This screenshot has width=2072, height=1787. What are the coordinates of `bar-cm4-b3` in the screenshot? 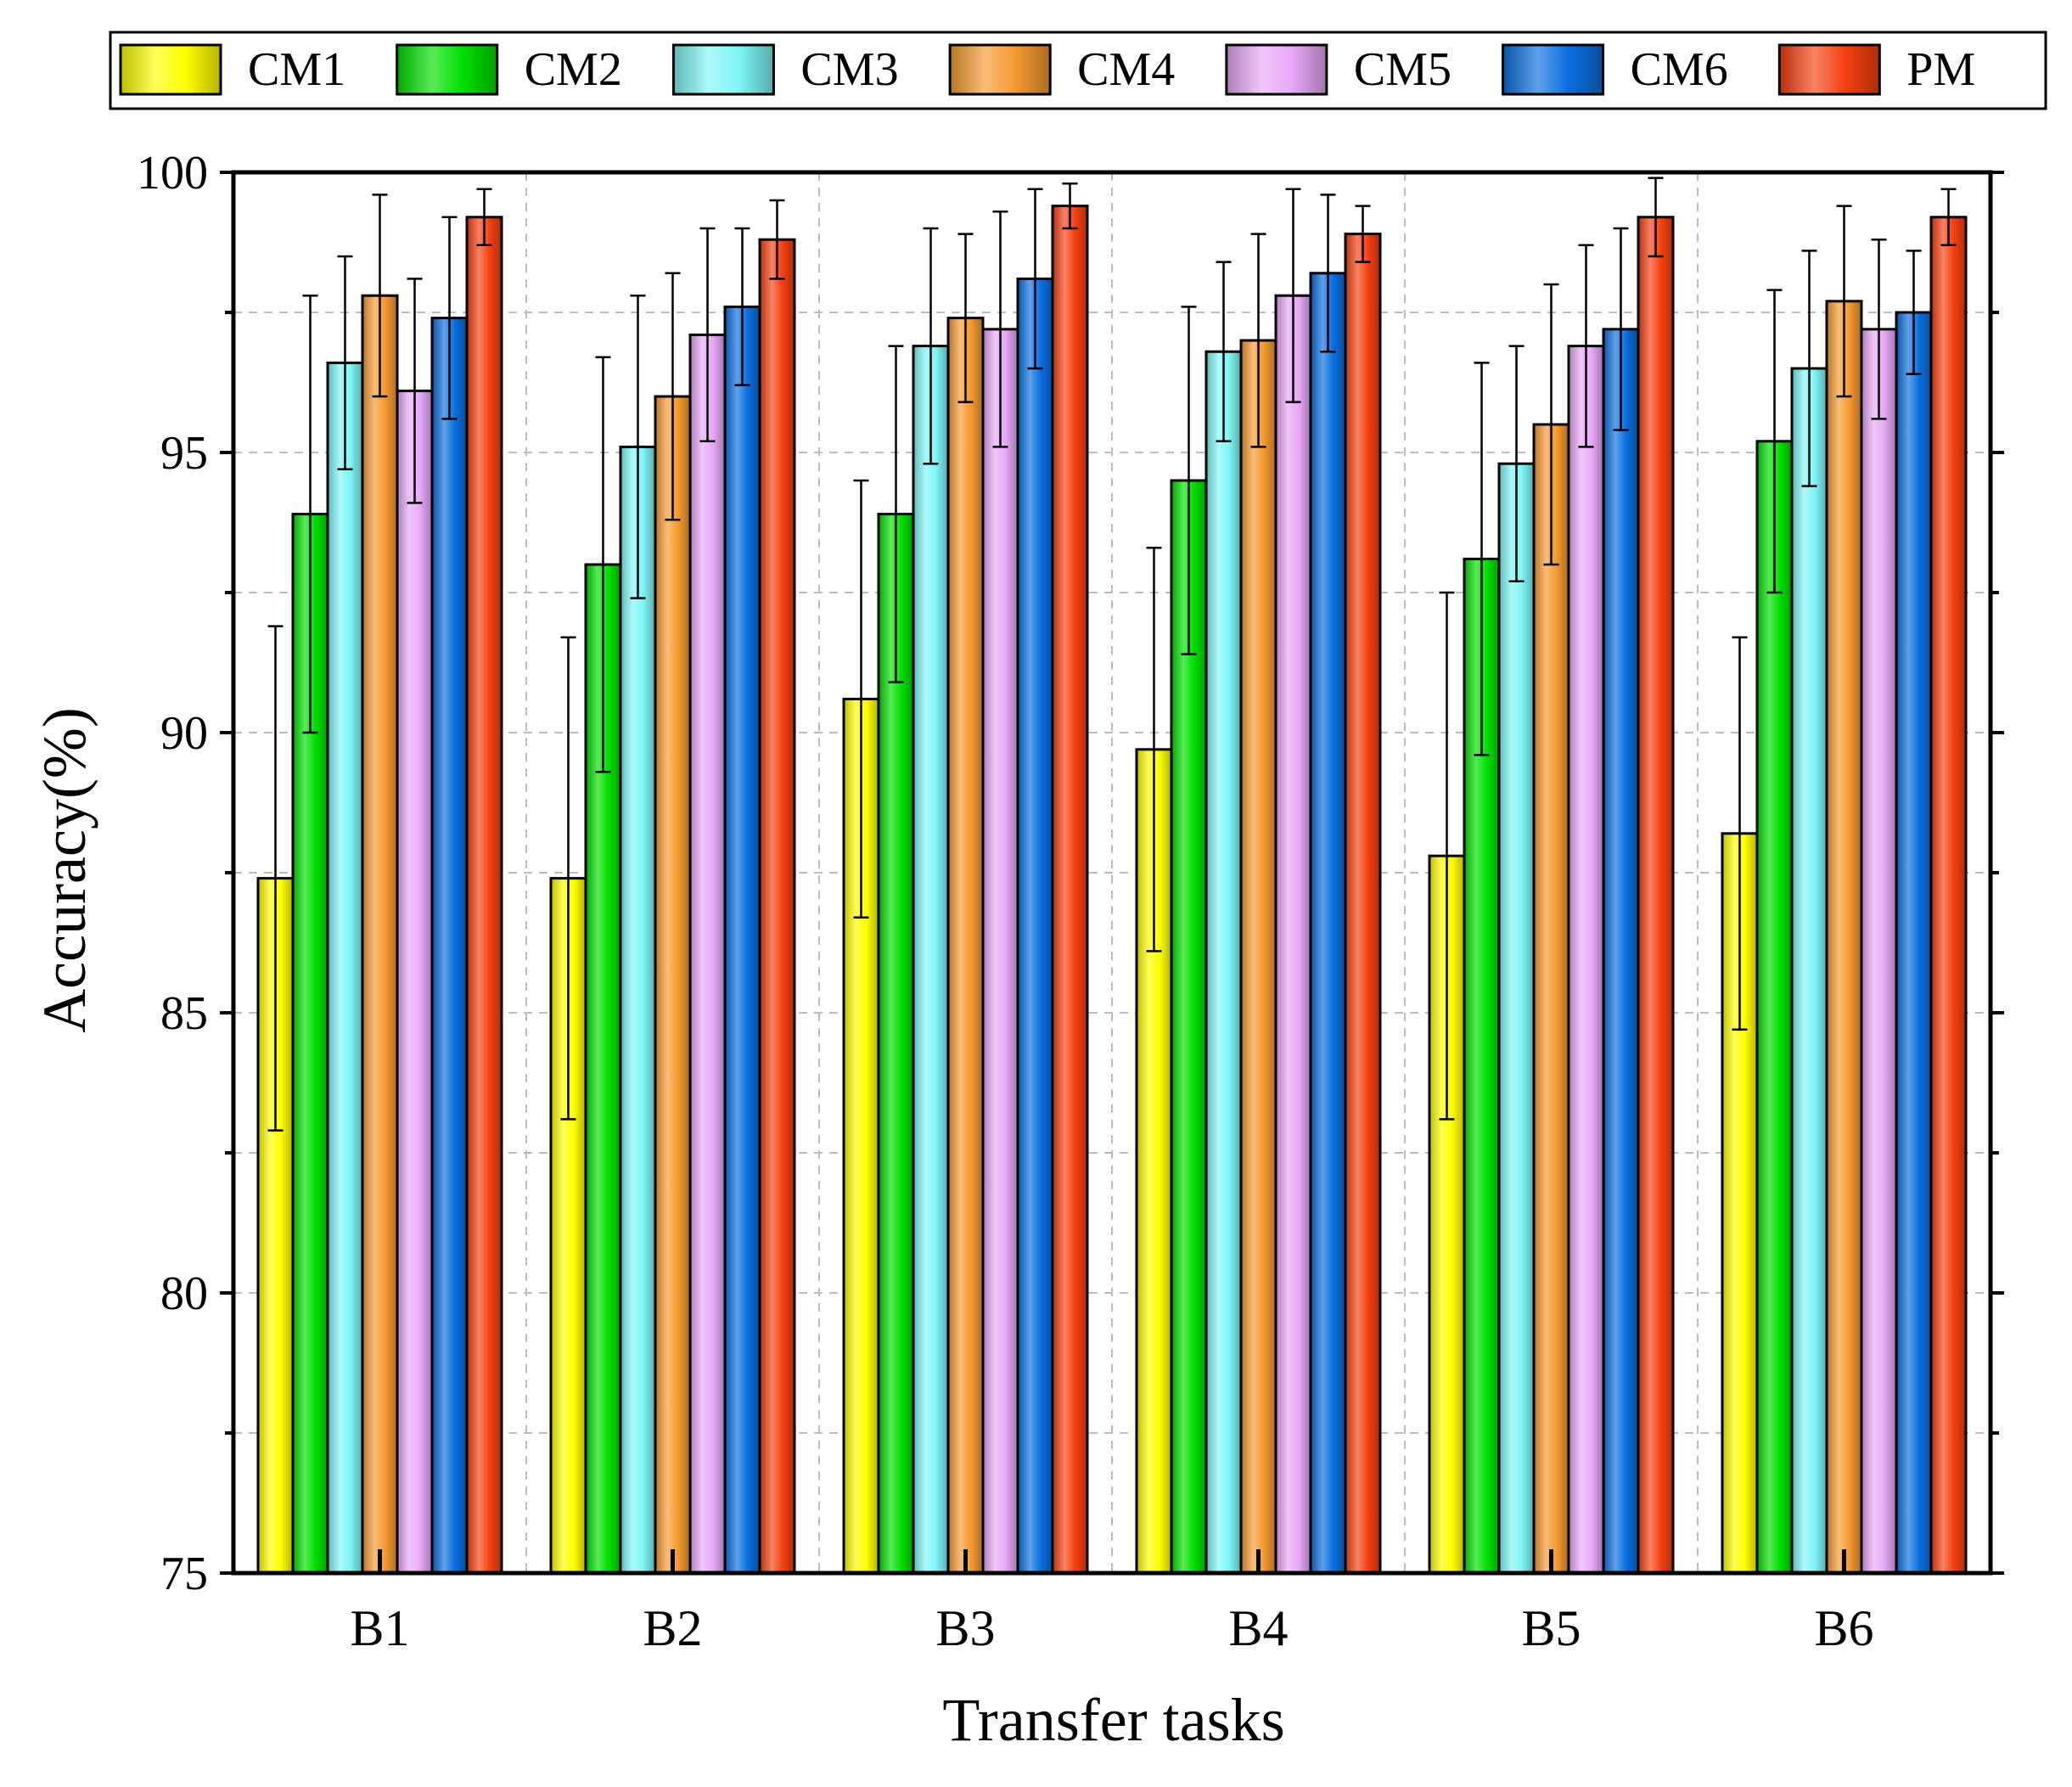 It's located at (965, 946).